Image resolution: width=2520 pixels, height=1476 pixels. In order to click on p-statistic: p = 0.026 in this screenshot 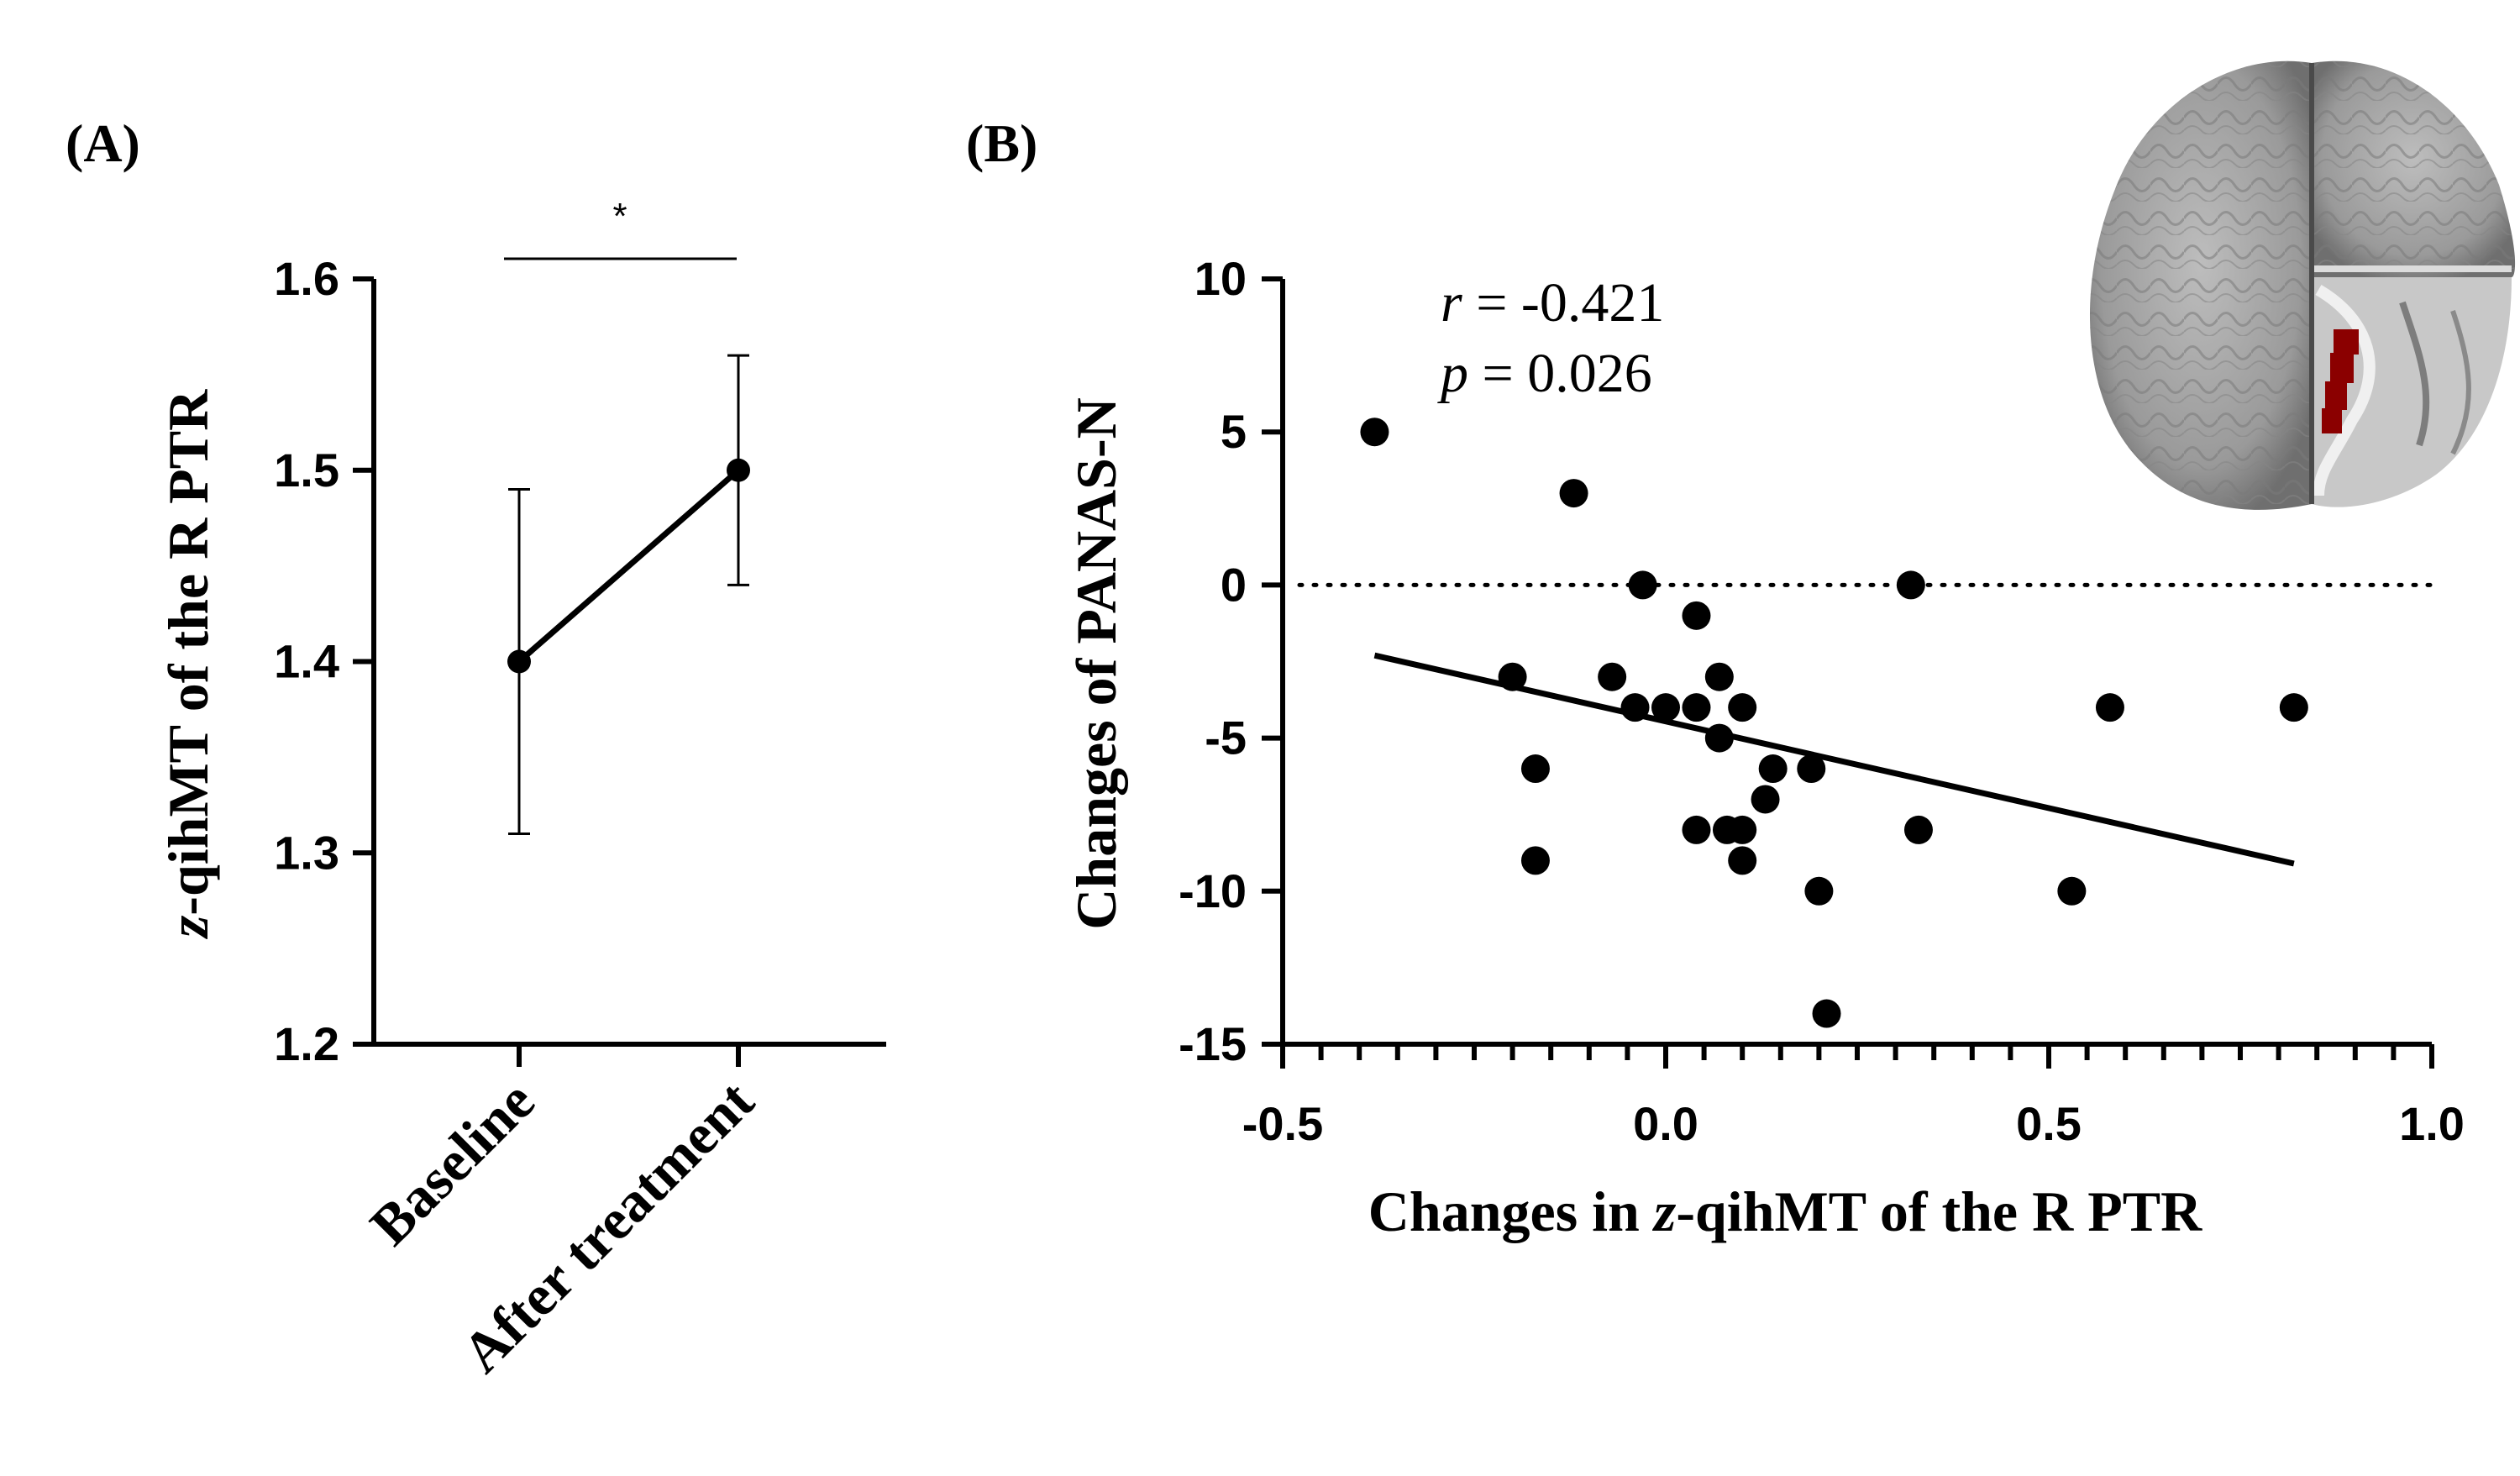, I will do `click(1544, 373)`.